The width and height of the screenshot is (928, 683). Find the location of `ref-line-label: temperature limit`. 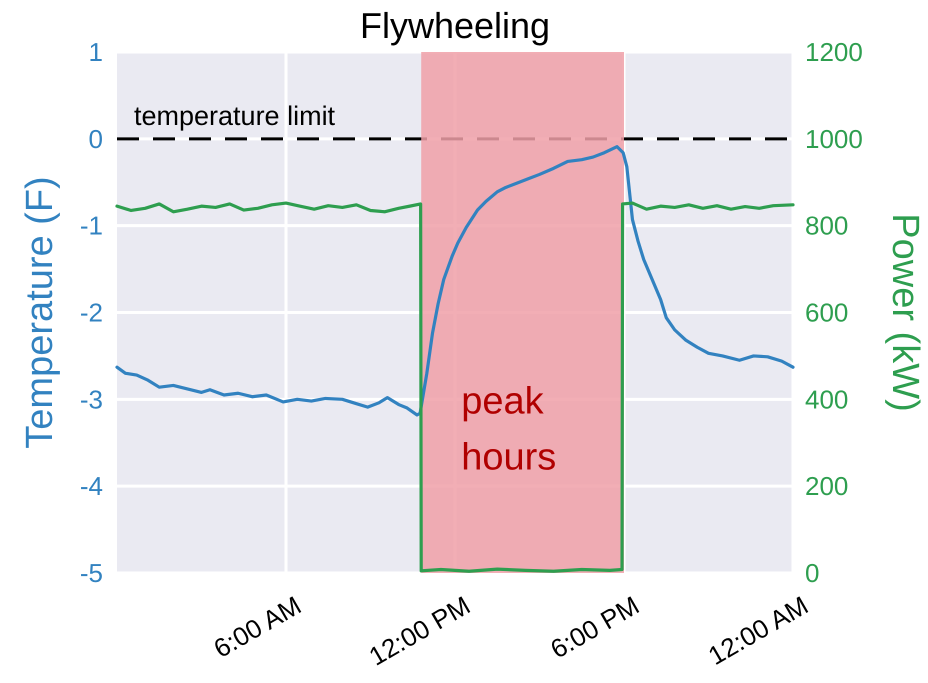

ref-line-label: temperature limit is located at coordinates (235, 115).